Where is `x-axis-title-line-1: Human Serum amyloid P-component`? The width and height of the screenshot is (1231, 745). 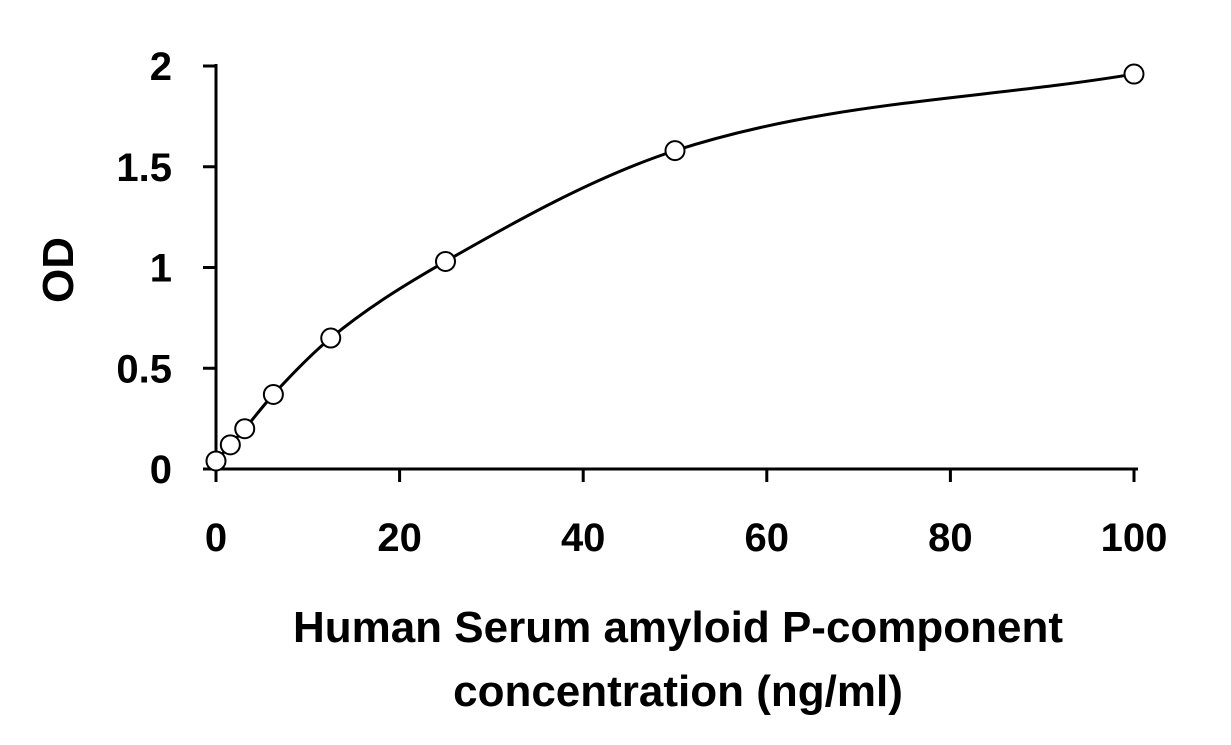 x-axis-title-line-1: Human Serum amyloid P-component is located at coordinates (678, 627).